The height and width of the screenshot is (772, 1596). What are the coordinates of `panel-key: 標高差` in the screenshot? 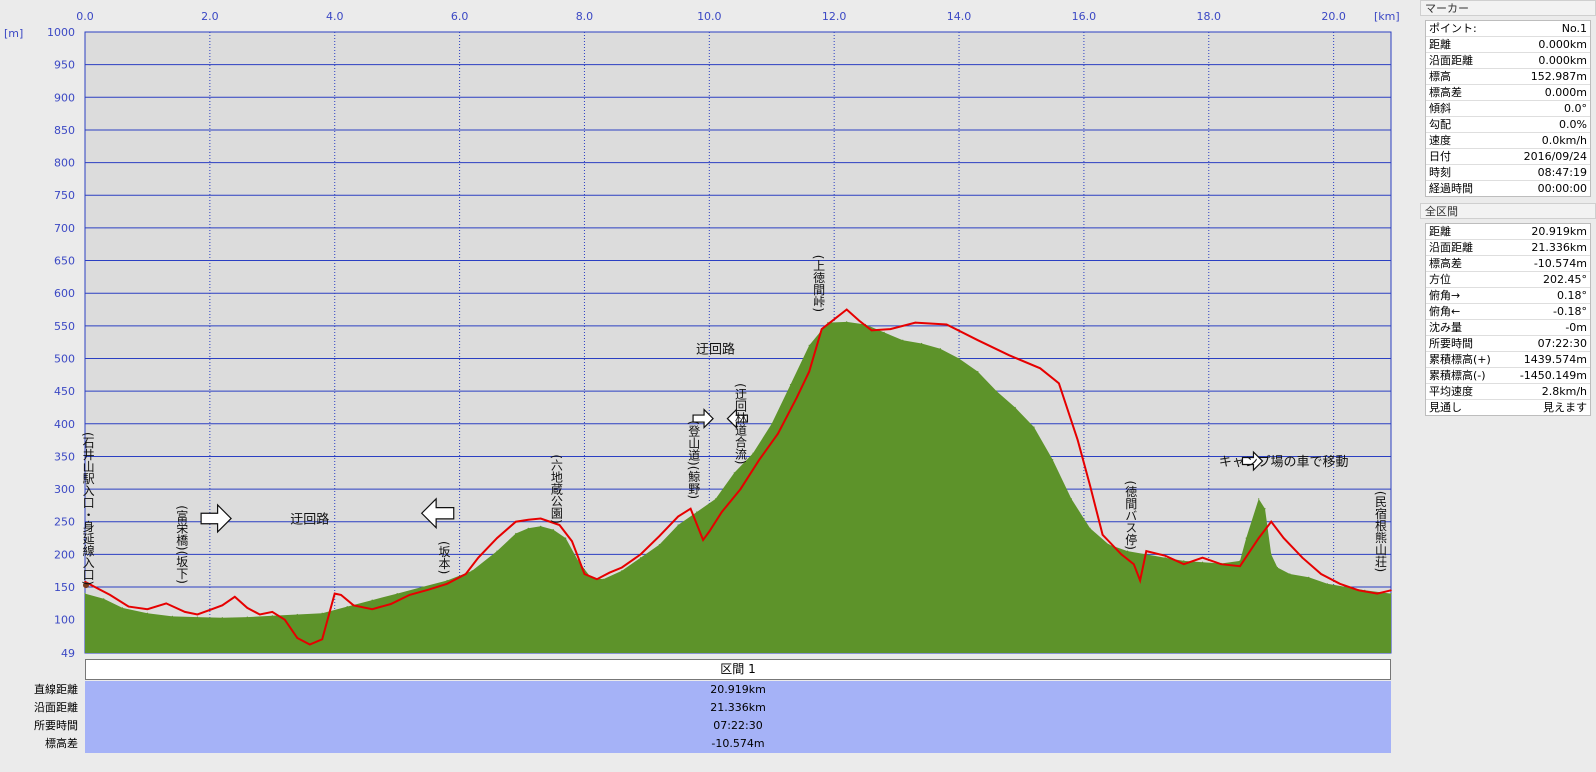 It's located at (1445, 92).